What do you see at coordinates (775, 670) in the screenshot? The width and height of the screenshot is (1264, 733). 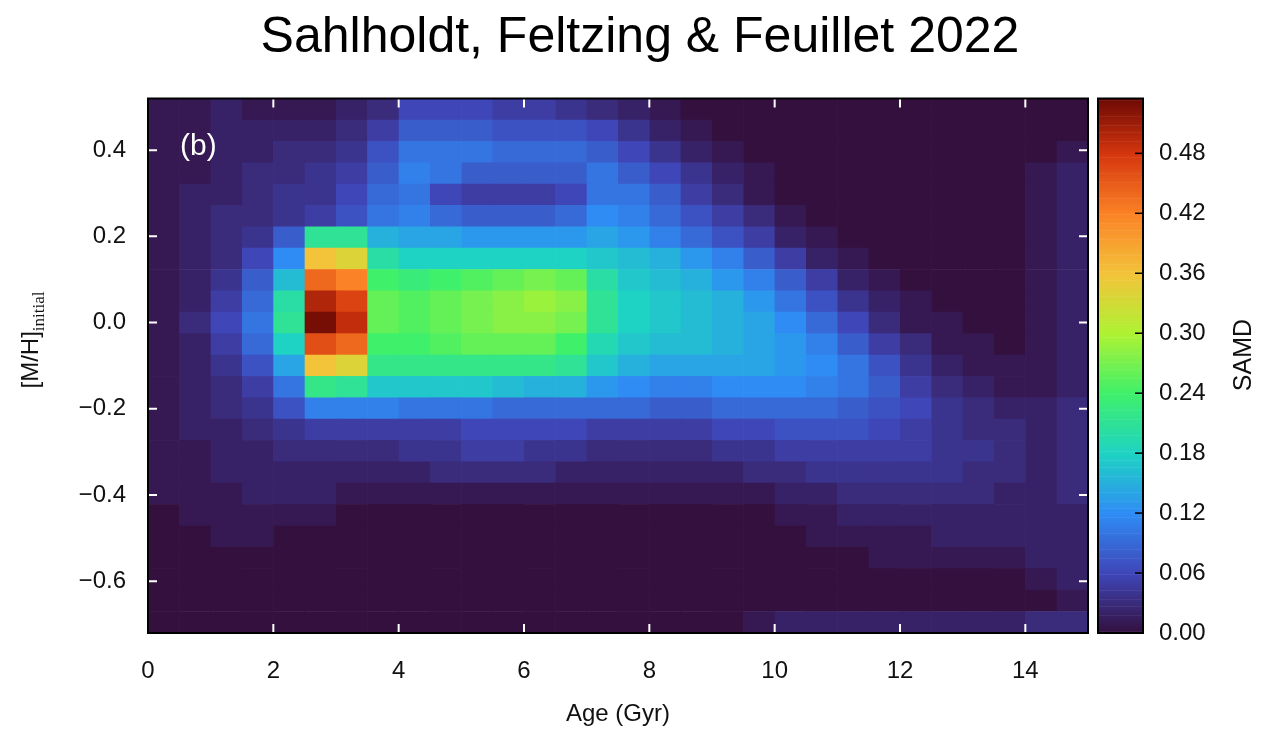 I see `x-tick-label: 10` at bounding box center [775, 670].